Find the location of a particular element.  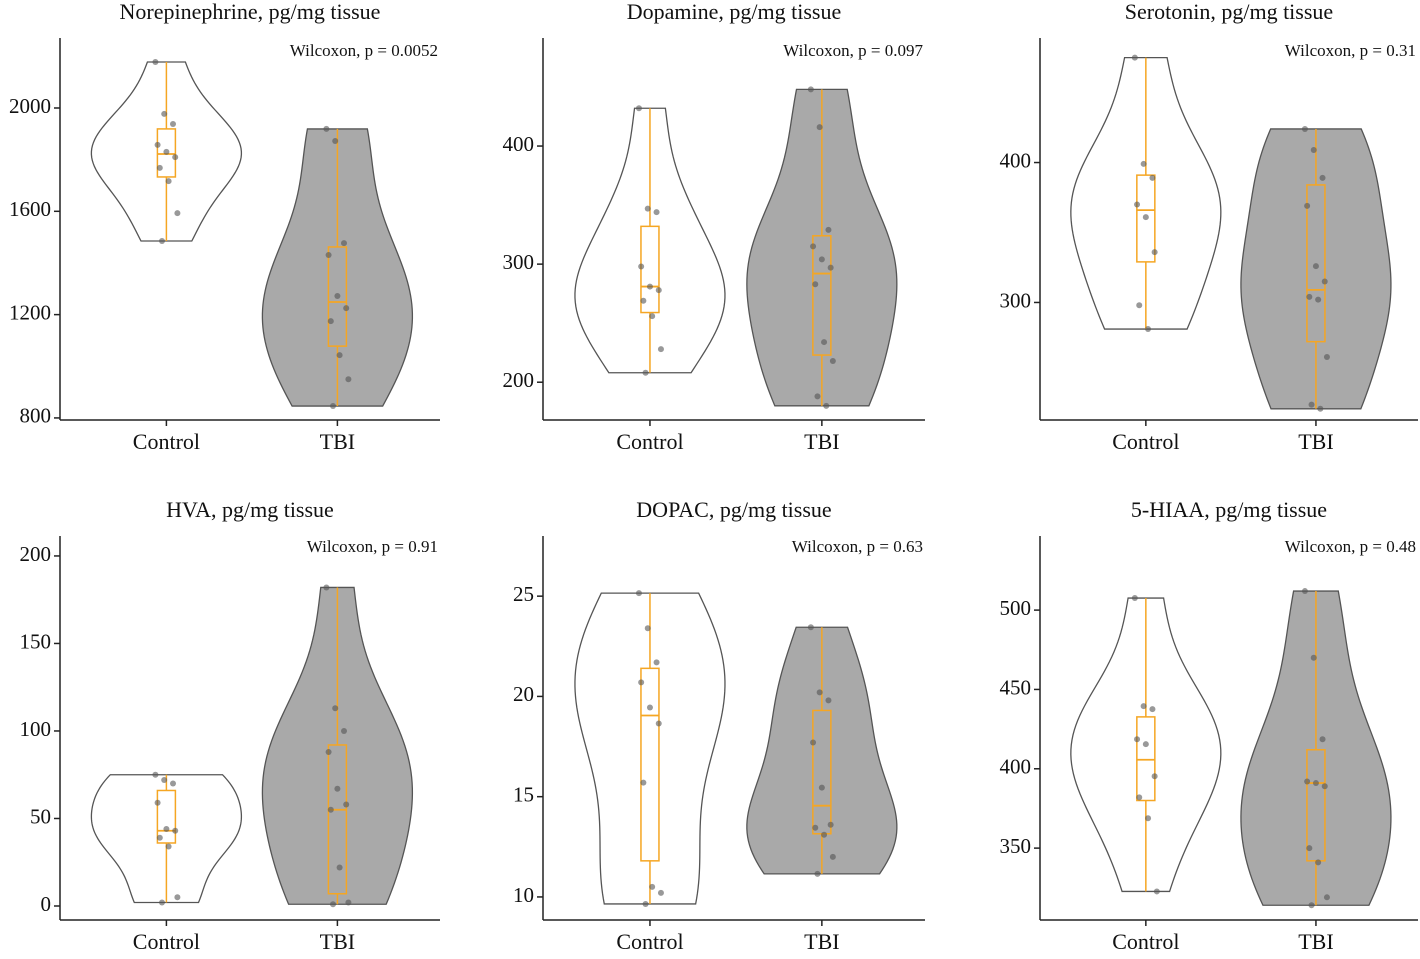

y-tick-label: 20 is located at coordinates (523, 694).